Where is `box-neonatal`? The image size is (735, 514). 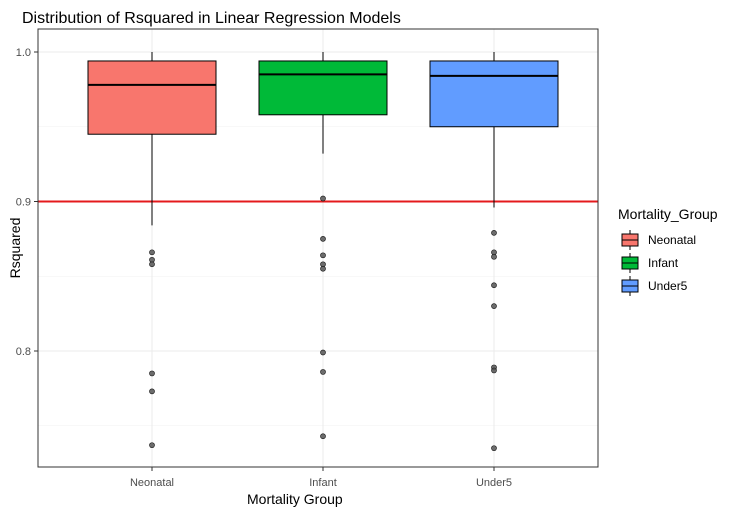 box-neonatal is located at coordinates (152, 139).